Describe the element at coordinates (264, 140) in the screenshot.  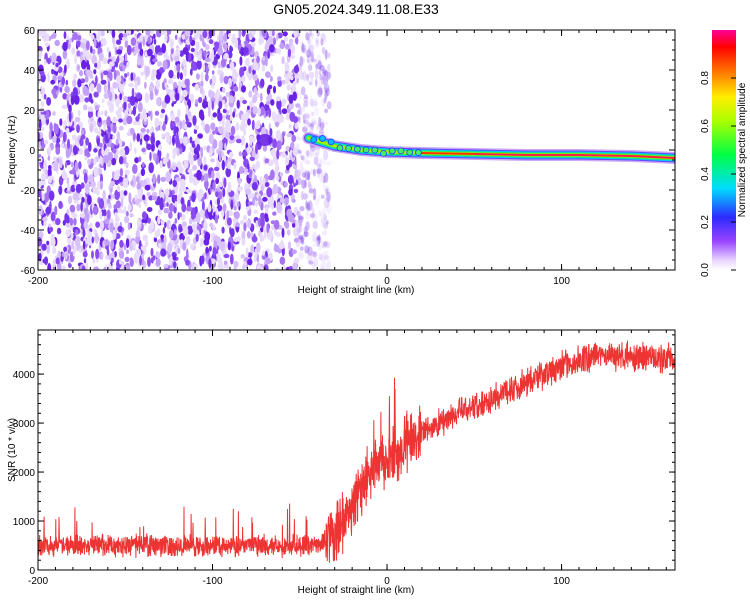
I see `noise-blob` at that location.